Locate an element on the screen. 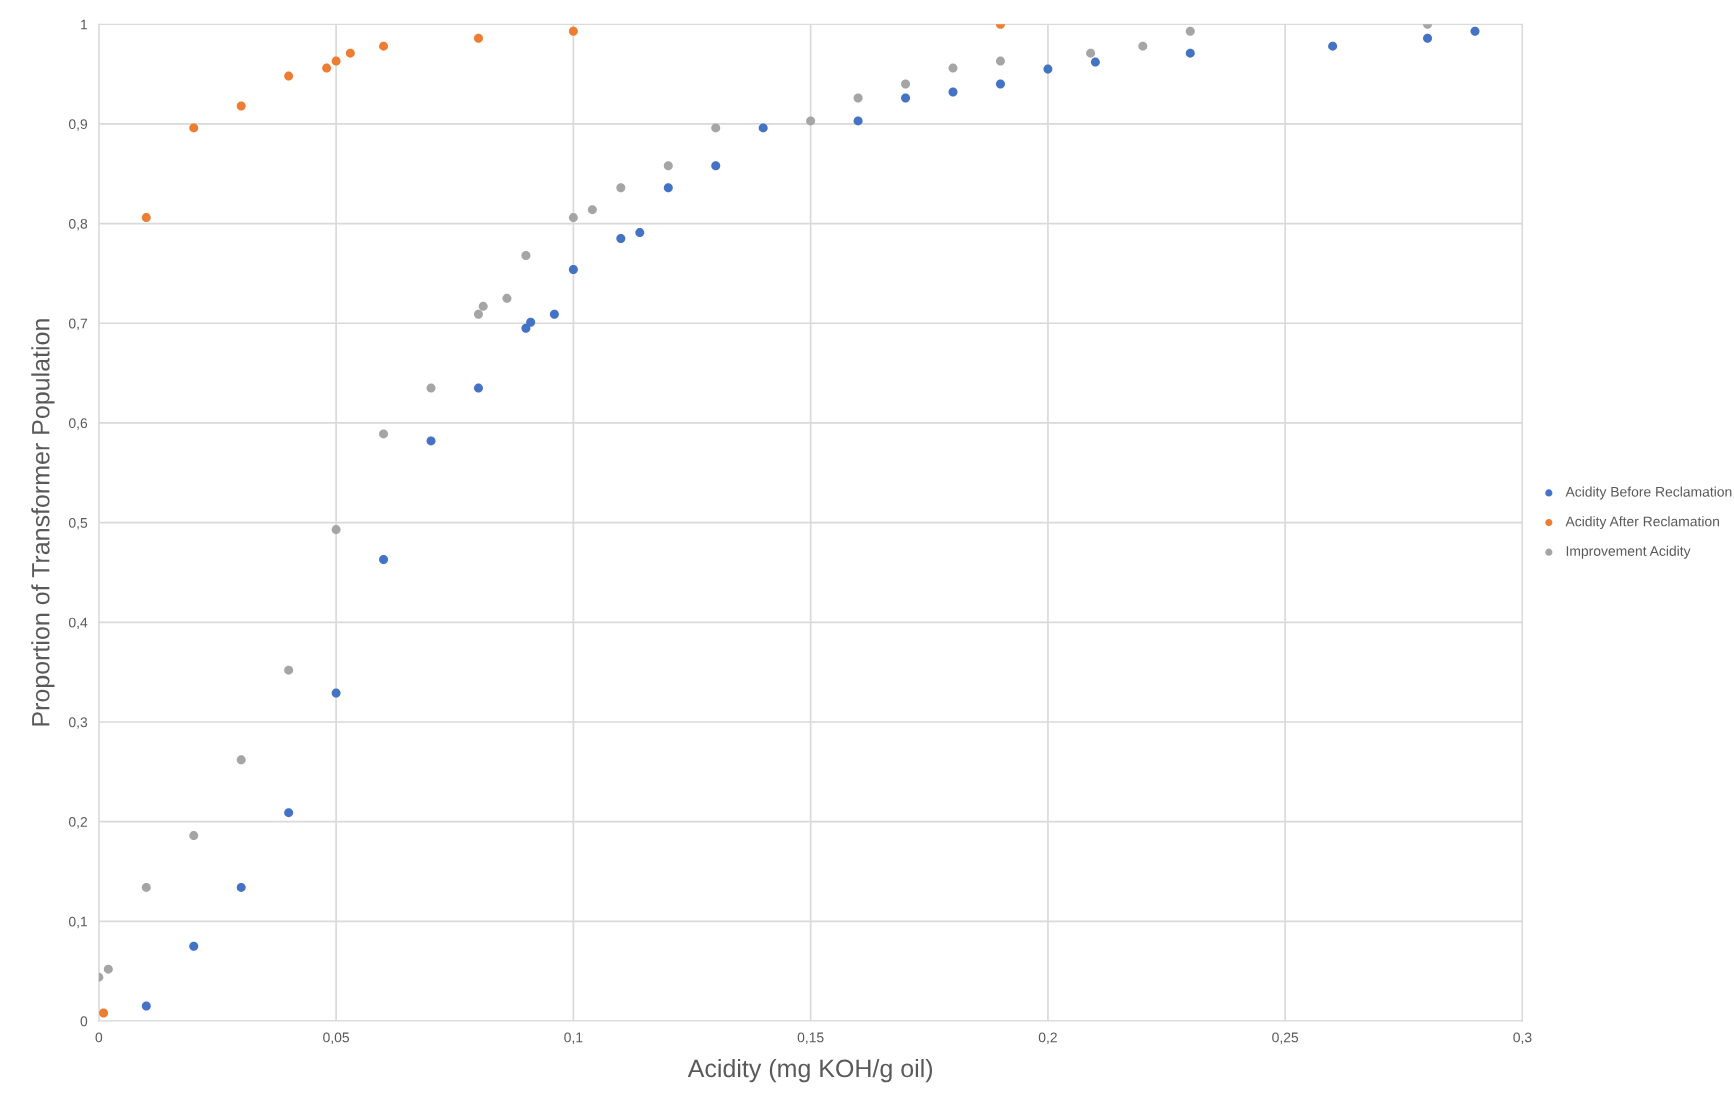 The width and height of the screenshot is (1734, 1102). legend-label: Improvement Acidity is located at coordinates (1628, 552).